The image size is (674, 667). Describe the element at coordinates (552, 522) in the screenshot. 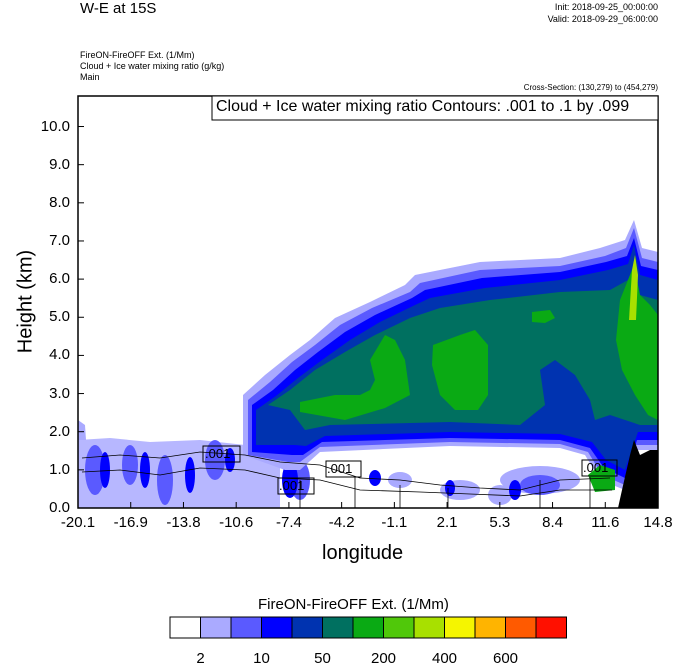

I see `x-tick-label: 8.4` at that location.